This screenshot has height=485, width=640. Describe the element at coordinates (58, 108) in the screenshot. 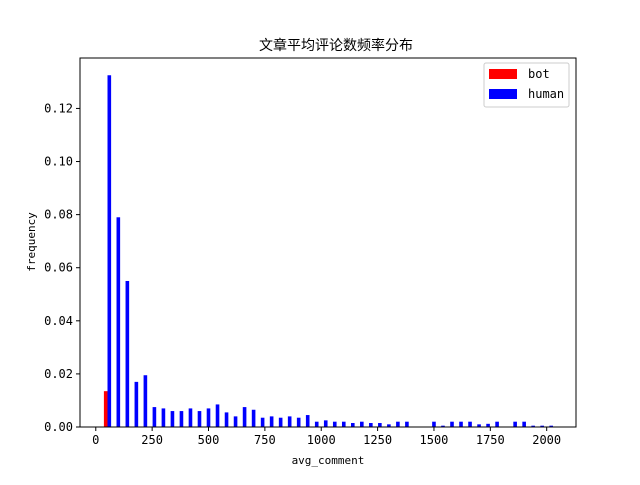

I see `y-tick-label: 0.12` at that location.